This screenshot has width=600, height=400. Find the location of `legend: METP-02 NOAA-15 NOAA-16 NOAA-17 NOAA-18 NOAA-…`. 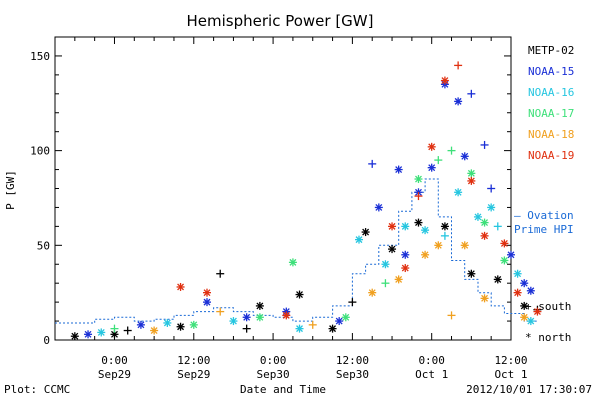

legend: METP-02 NOAA-15 NOAA-16 NOAA-17 NOAA-18 NOAA-… is located at coordinates (551, 103).